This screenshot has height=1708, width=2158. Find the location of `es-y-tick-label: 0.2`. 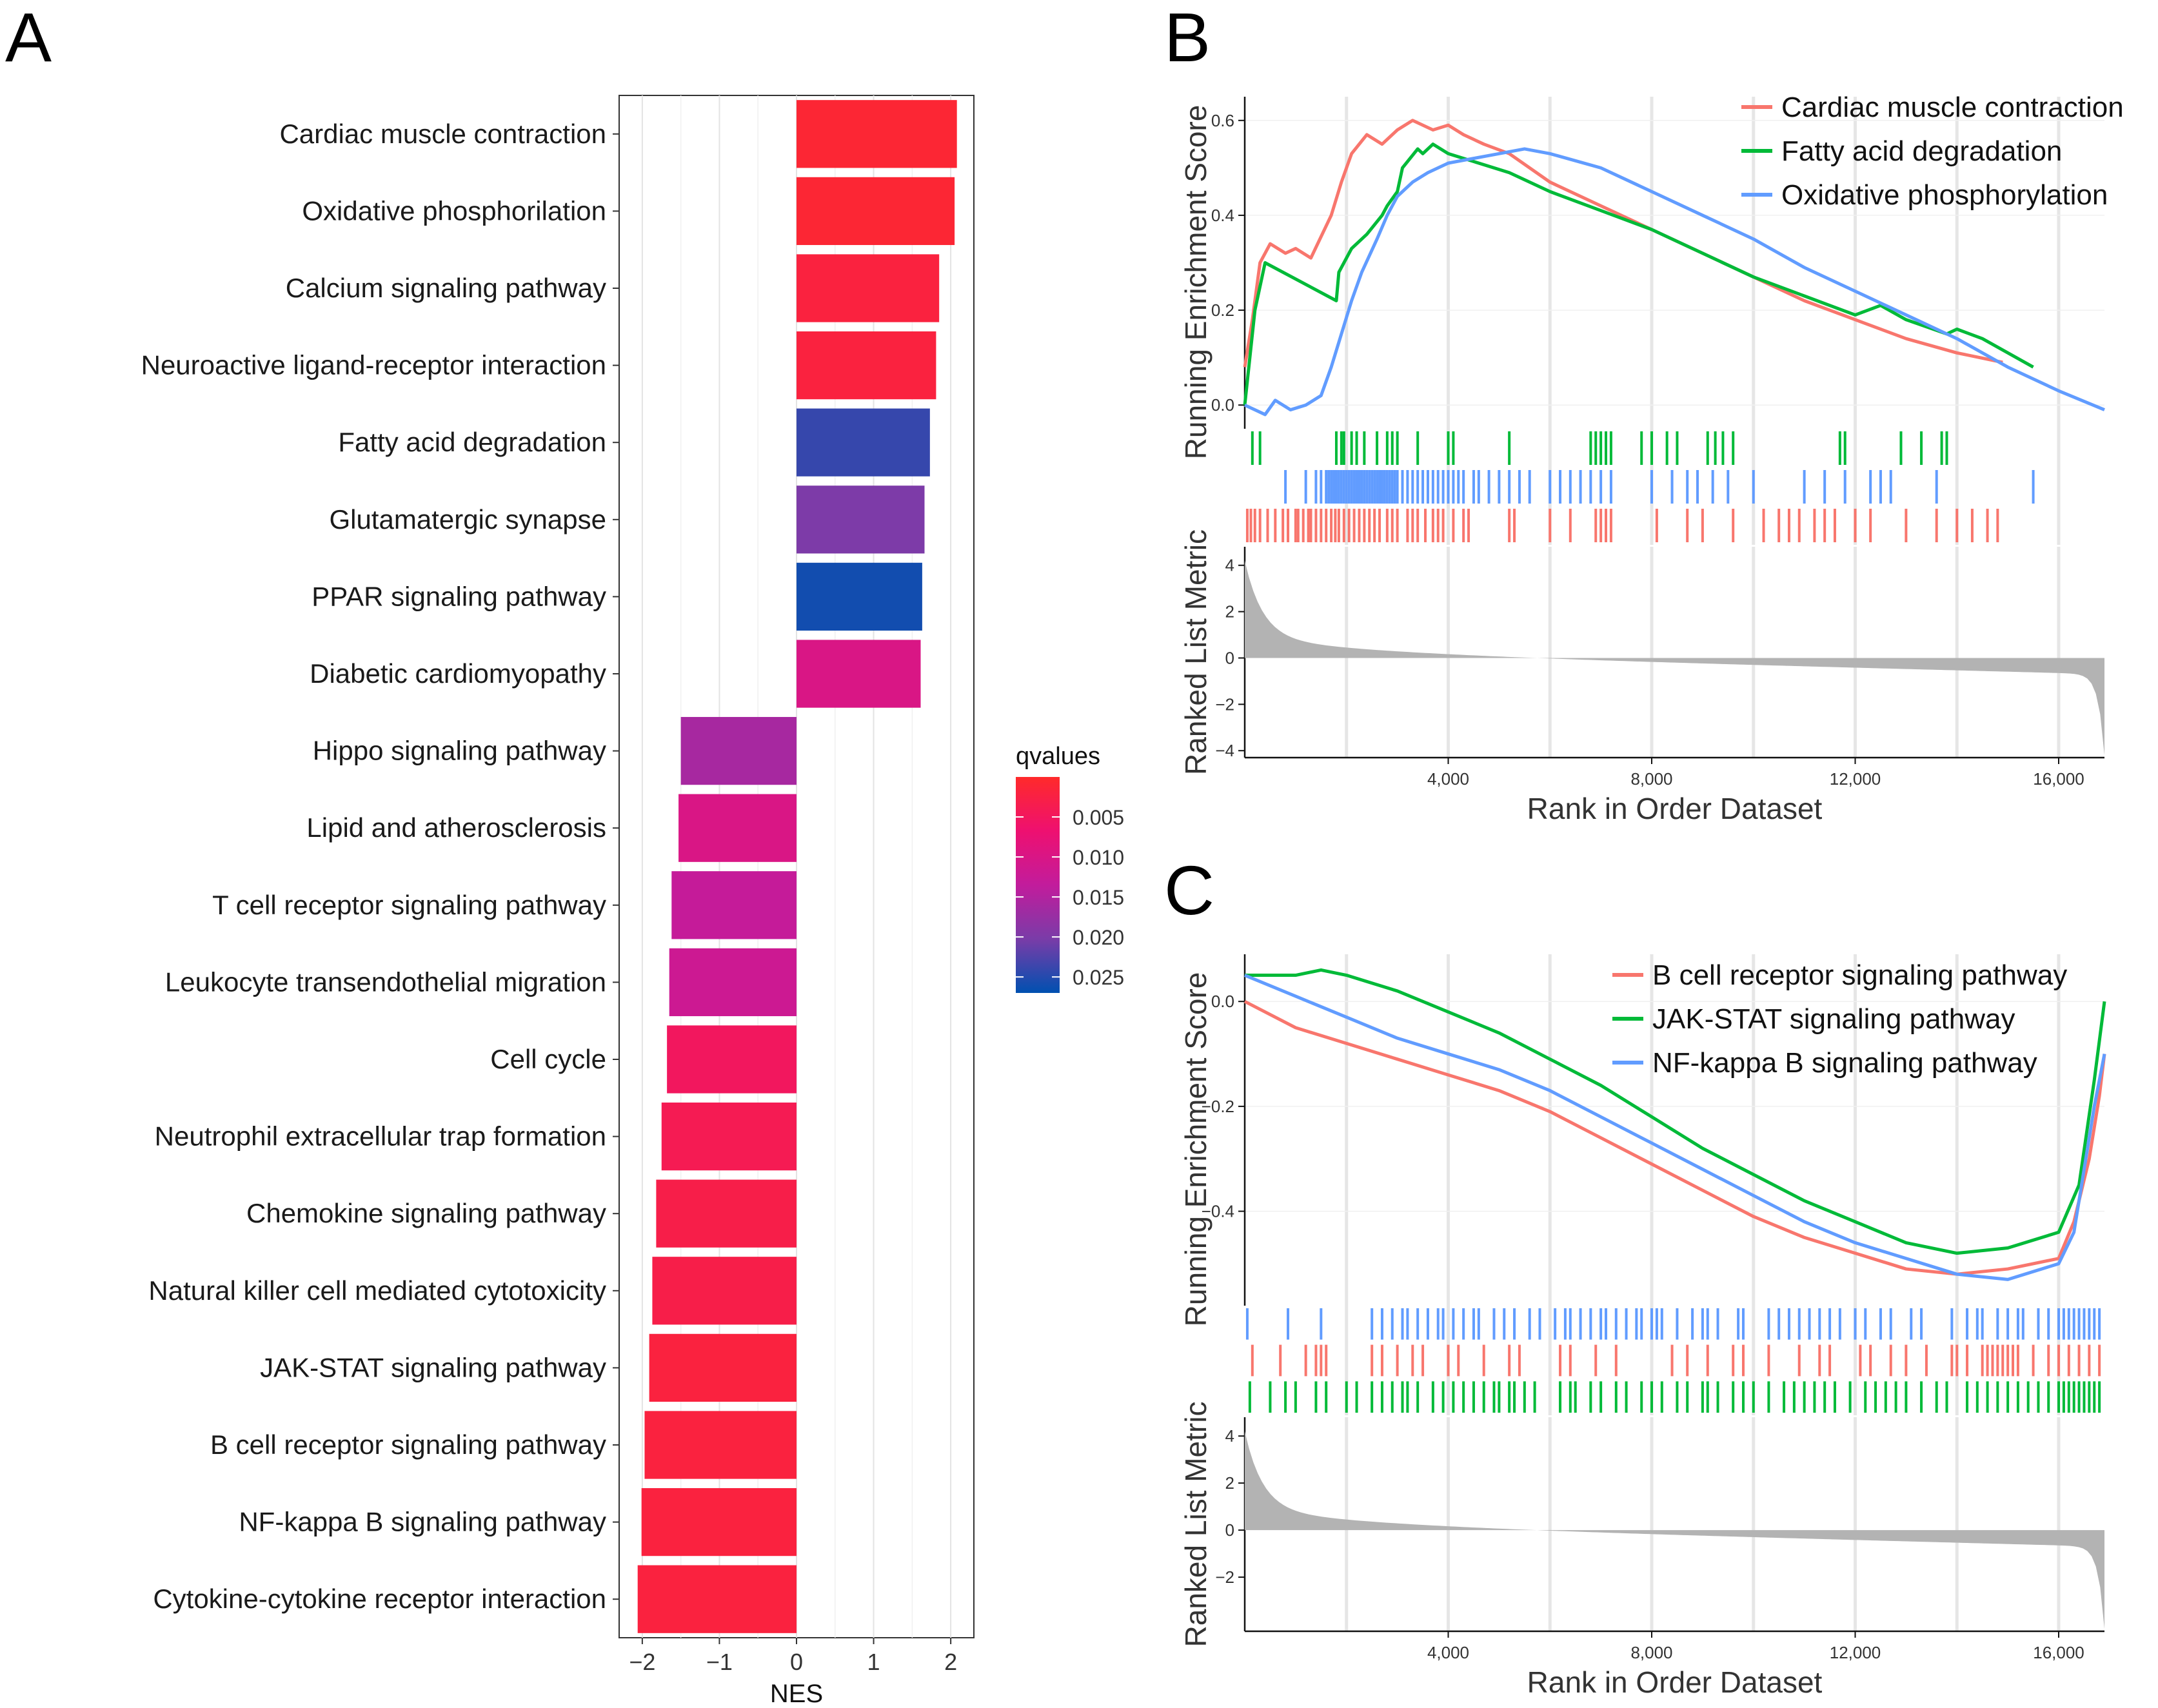

es-y-tick-label: 0.2 is located at coordinates (1222, 310).